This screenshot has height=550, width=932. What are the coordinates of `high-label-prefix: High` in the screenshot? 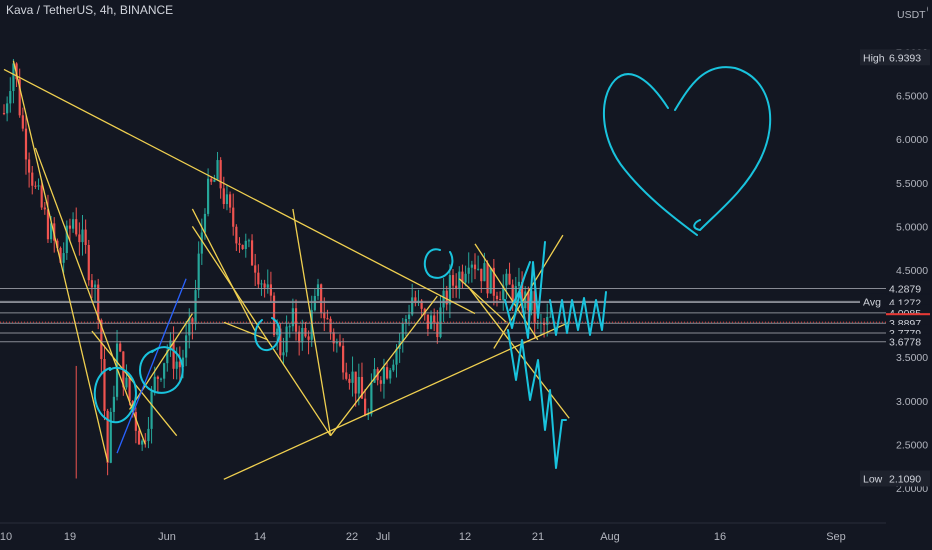 It's located at (874, 58).